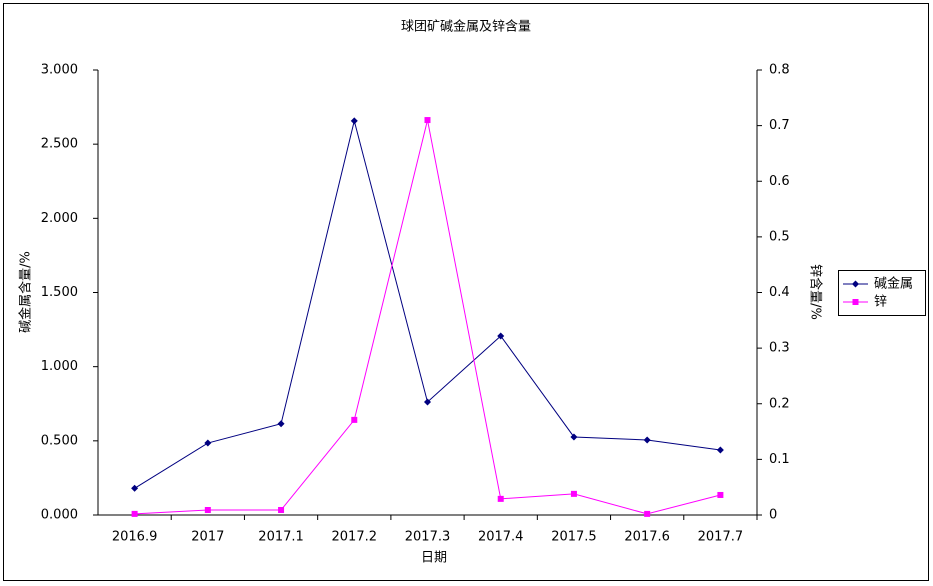  I want to click on legend-label: 锌, so click(880, 302).